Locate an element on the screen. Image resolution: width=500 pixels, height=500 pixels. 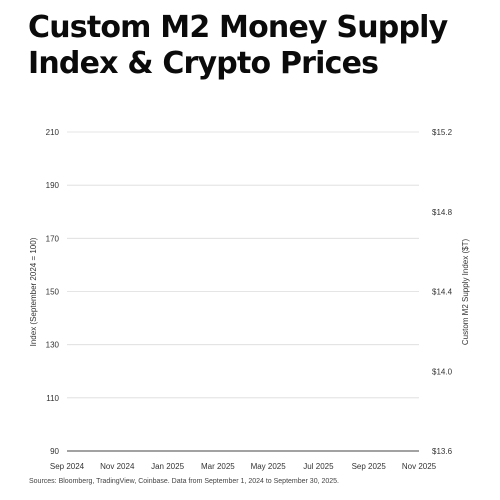
x-tick-label: May 2025 is located at coordinates (269, 466).